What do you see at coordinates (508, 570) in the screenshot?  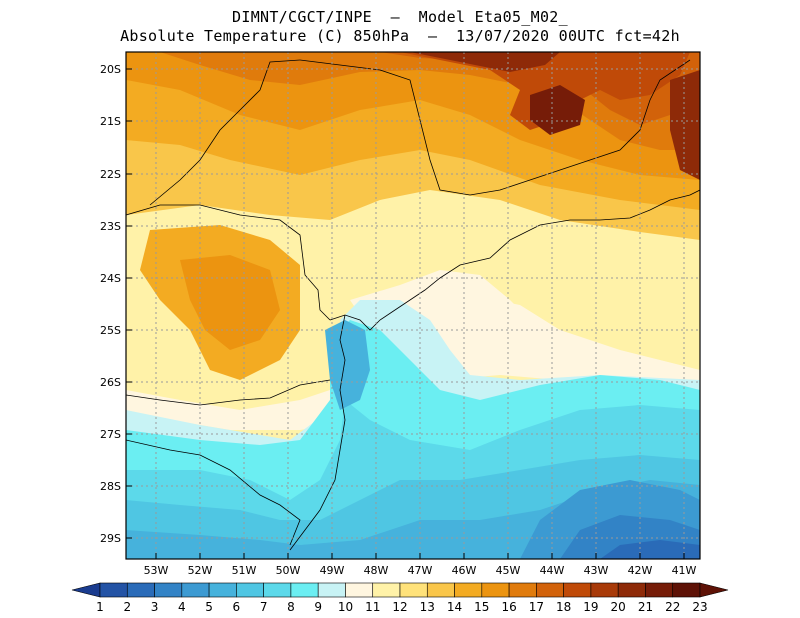 I see `lon-label: 45W` at bounding box center [508, 570].